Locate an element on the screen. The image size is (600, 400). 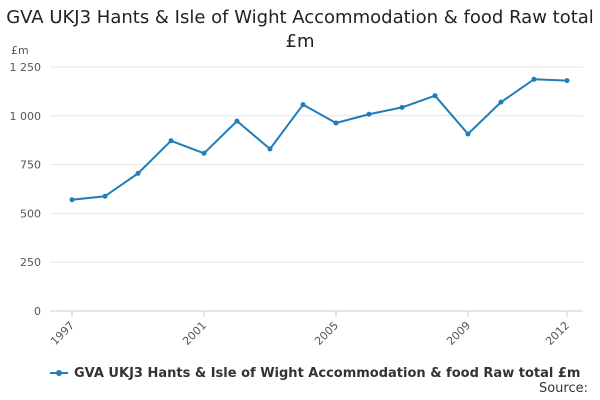
x-tick-label: 1997 is located at coordinates (62, 333).